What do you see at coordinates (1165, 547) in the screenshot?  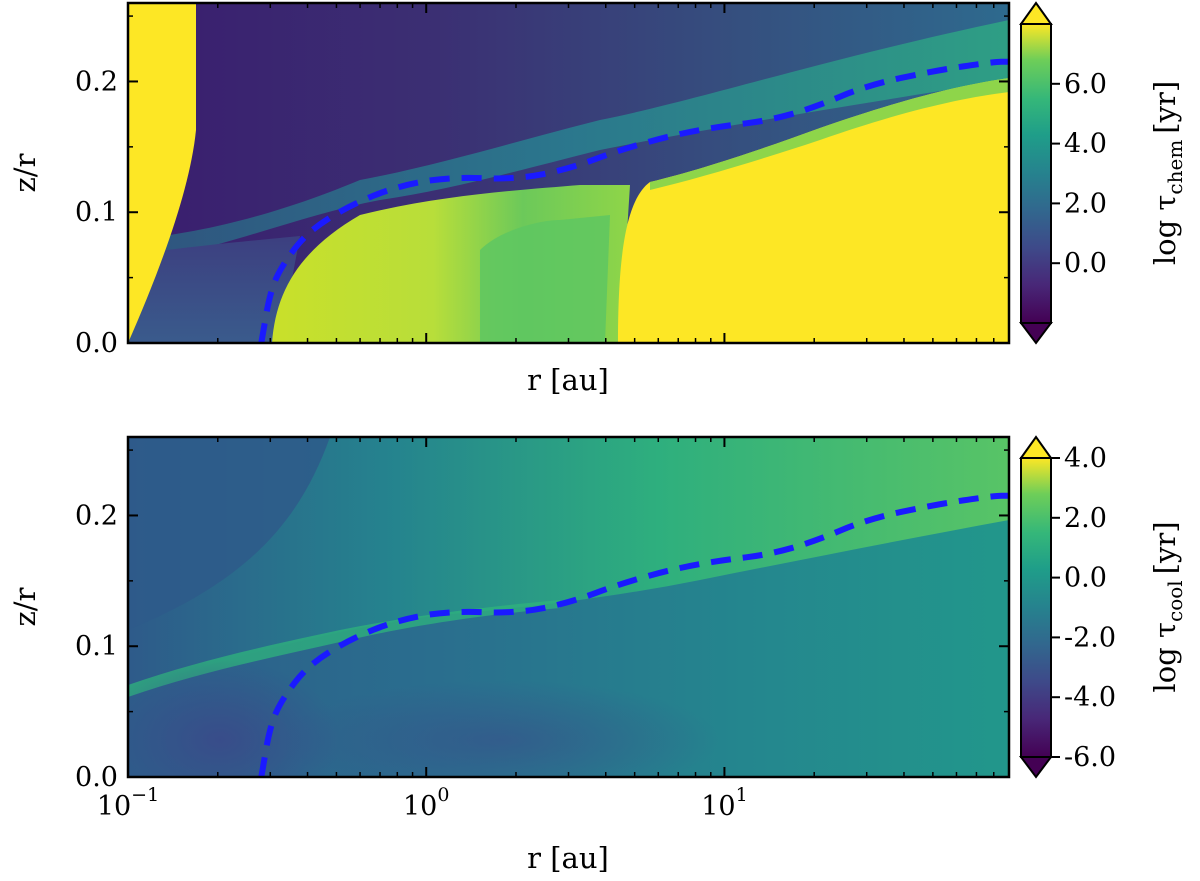 I see `bottom-colorbar-label-unit: [yr]` at bounding box center [1165, 547].